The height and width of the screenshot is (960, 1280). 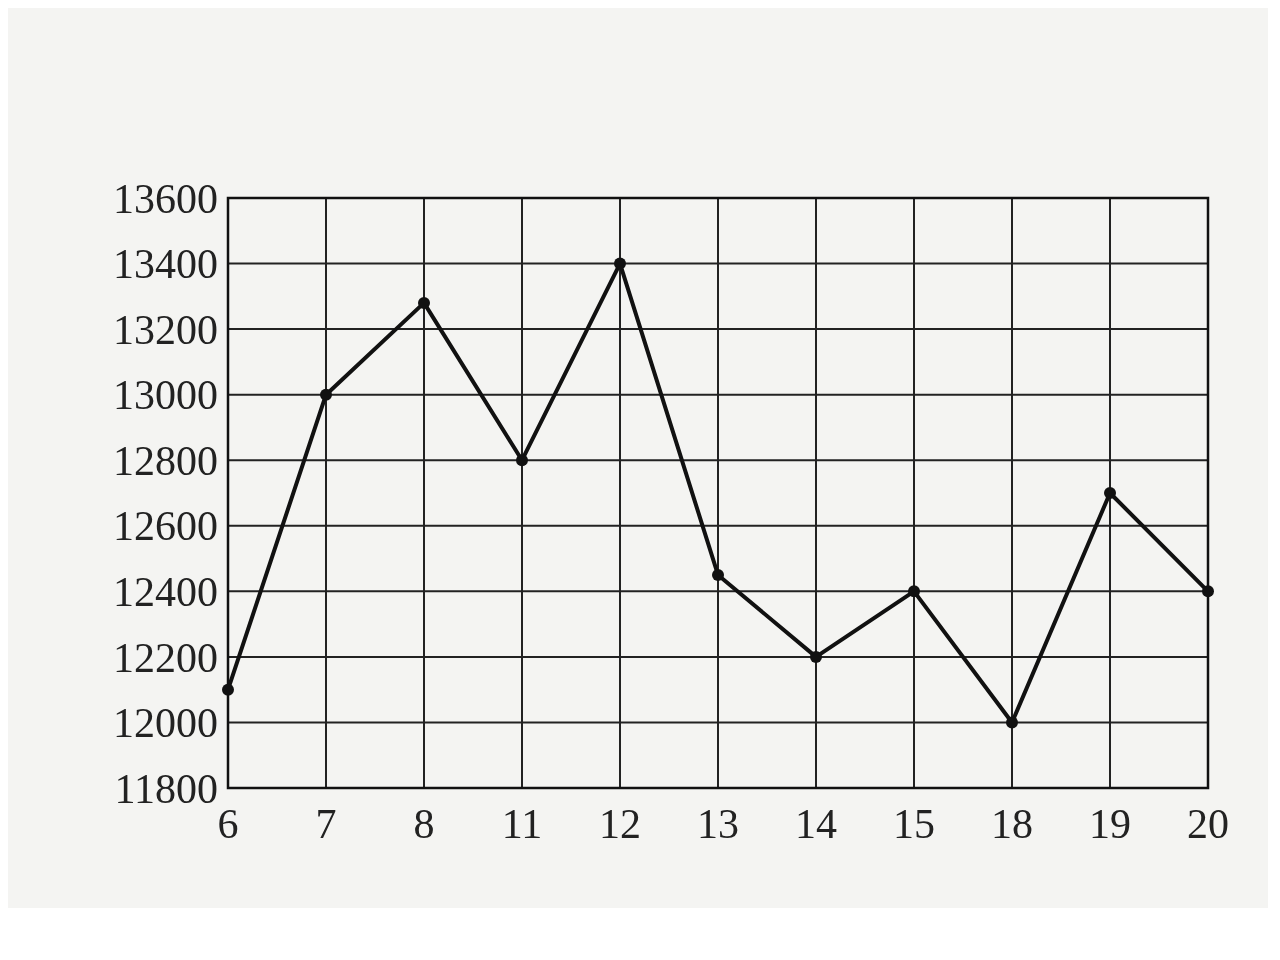 What do you see at coordinates (165, 460) in the screenshot?
I see `y-tick-label: 12800` at bounding box center [165, 460].